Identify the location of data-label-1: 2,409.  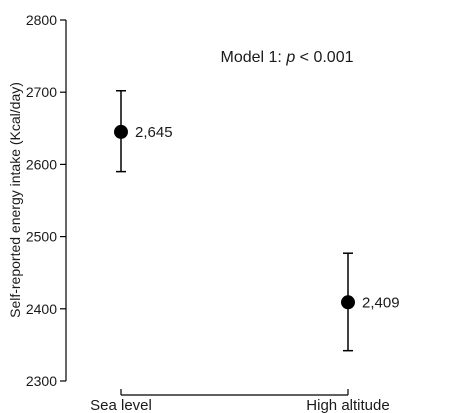
(381, 302).